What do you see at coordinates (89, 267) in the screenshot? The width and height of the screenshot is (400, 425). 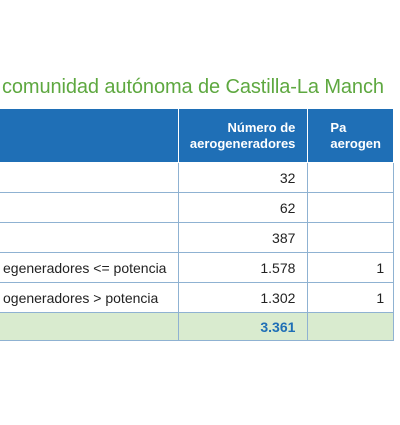 I see `row-category: egeneradores <= potencia` at bounding box center [89, 267].